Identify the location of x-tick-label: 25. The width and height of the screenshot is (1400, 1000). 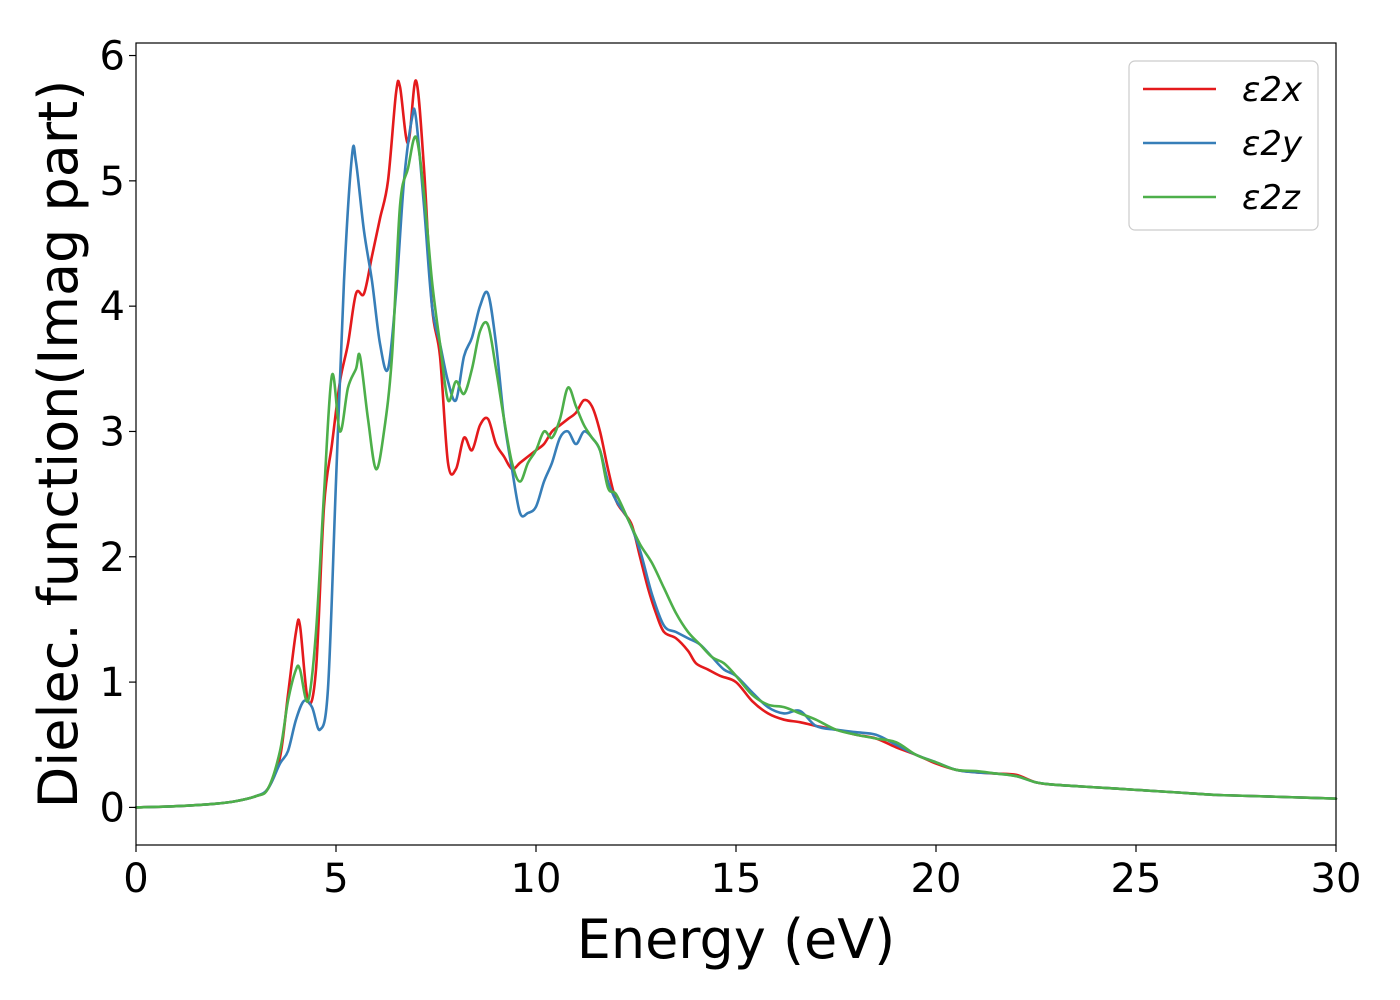
(1136, 879).